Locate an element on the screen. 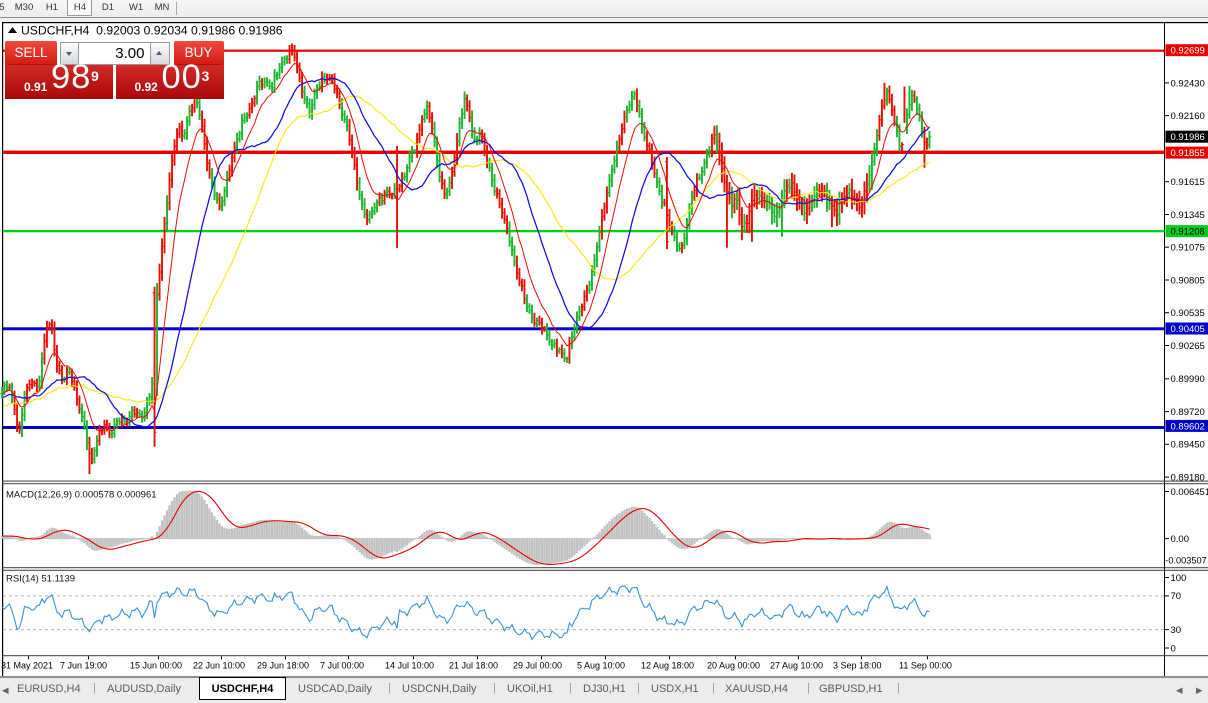 The image size is (1208, 703). svg-text: 29 Jul 00:00 is located at coordinates (537, 666).